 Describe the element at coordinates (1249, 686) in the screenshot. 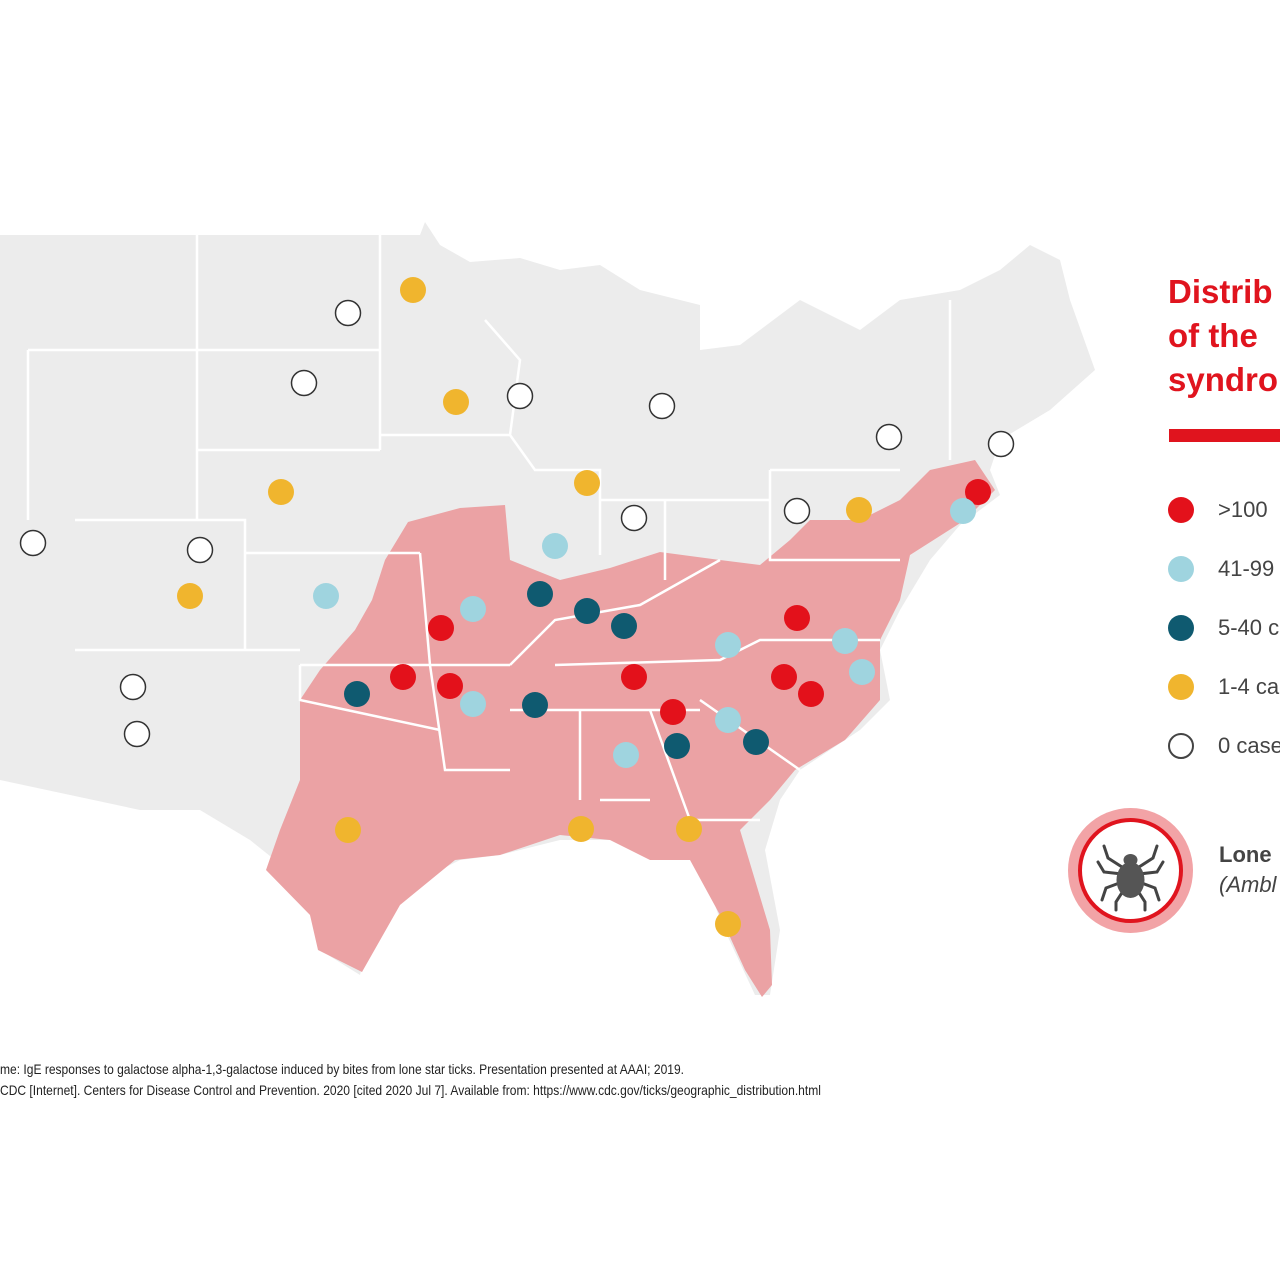

I see `legend-label: 1-4 ca` at that location.